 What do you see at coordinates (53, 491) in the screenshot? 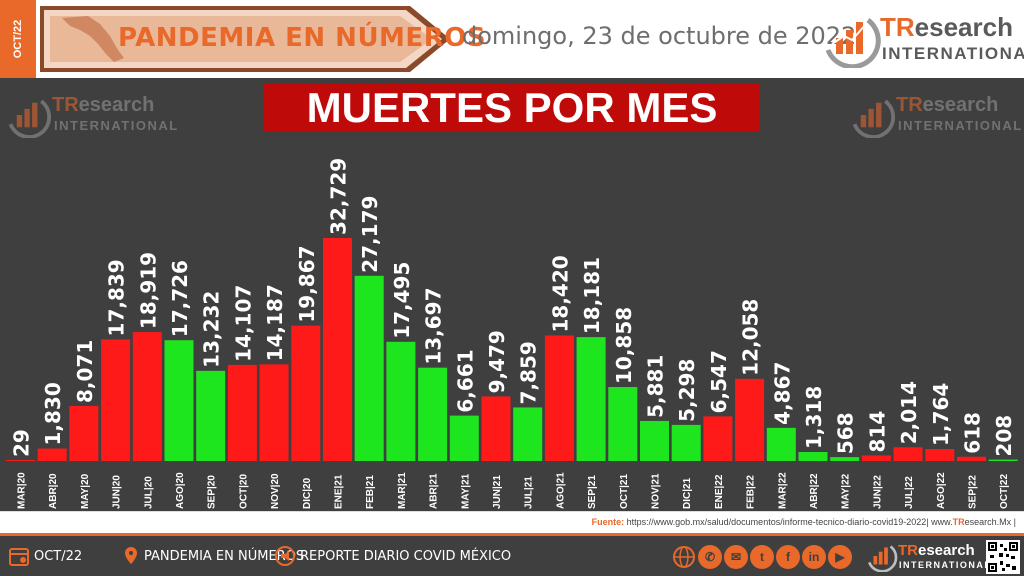
I see `tick-label: ABR|20` at bounding box center [53, 491].